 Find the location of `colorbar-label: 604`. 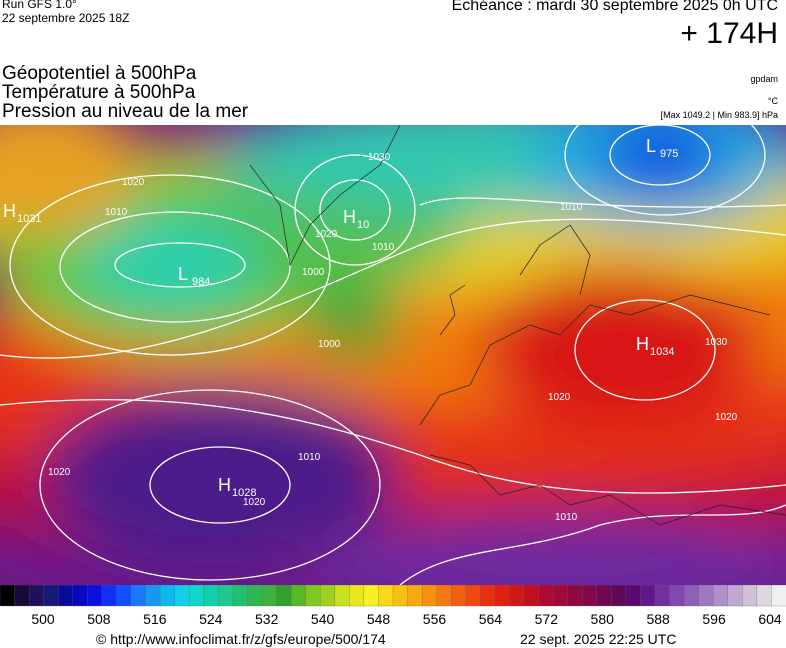

colorbar-label: 604 is located at coordinates (770, 619).